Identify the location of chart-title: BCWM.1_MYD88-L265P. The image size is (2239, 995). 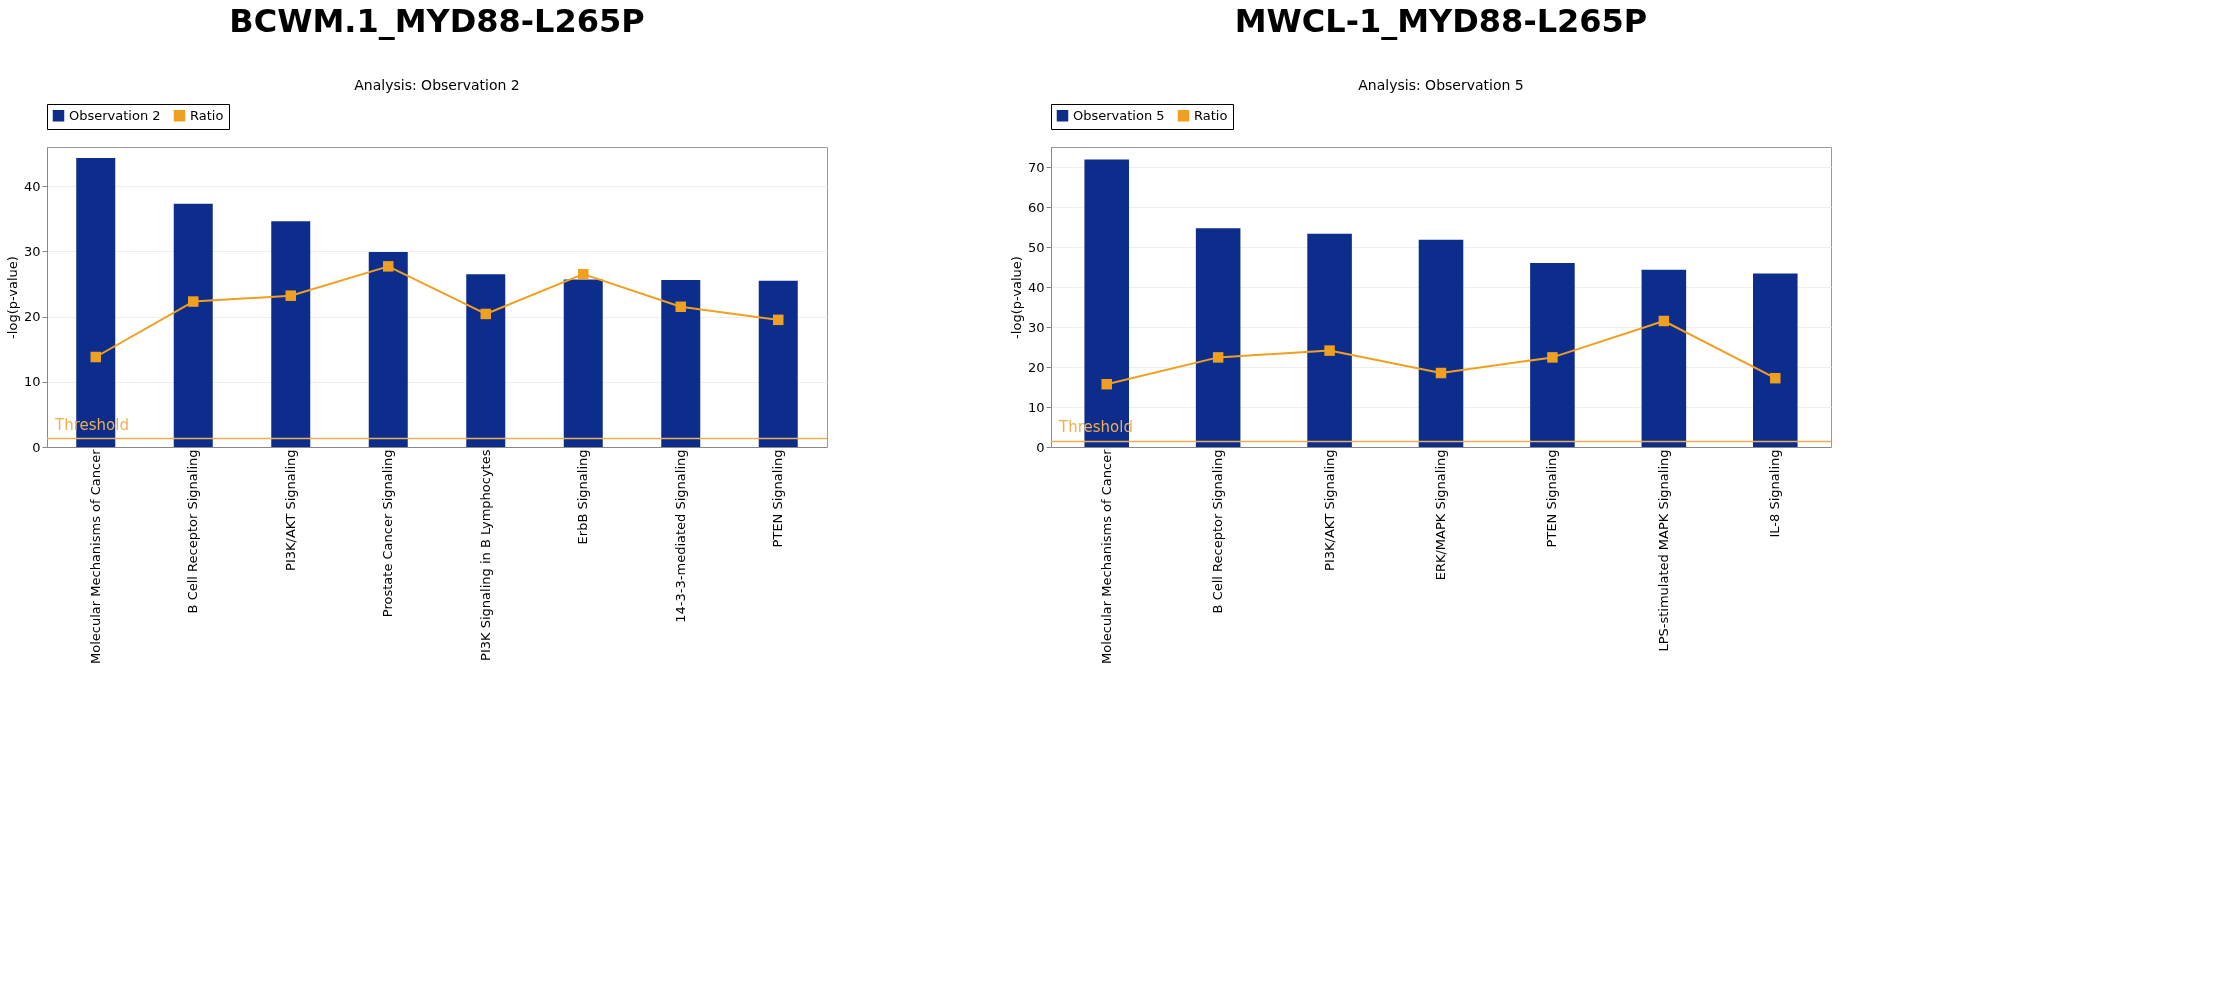
(437, 20).